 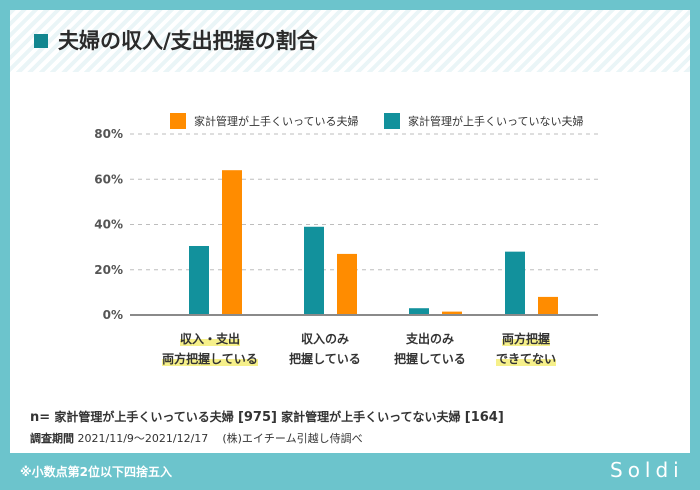 What do you see at coordinates (210, 359) in the screenshot?
I see `category-line-2: 両方把握している` at bounding box center [210, 359].